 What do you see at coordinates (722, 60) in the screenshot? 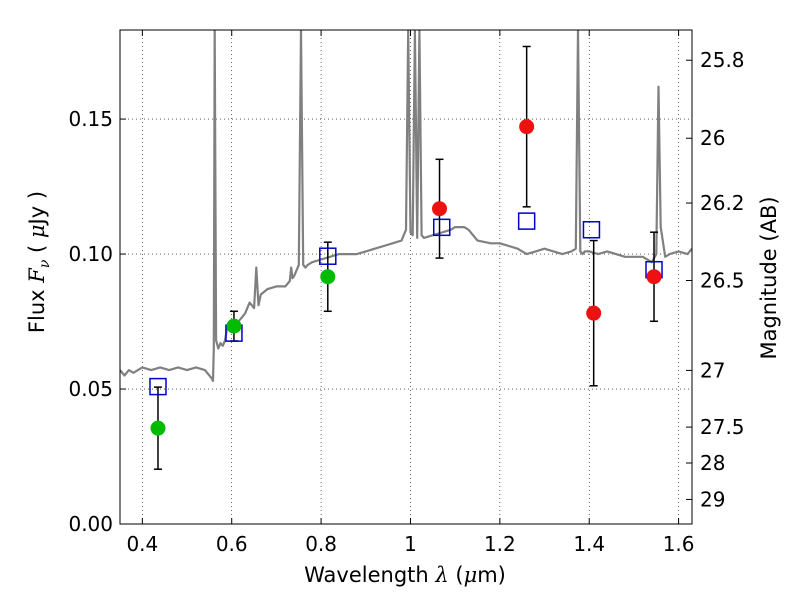
I see `right-tick-label: 25.8` at bounding box center [722, 60].